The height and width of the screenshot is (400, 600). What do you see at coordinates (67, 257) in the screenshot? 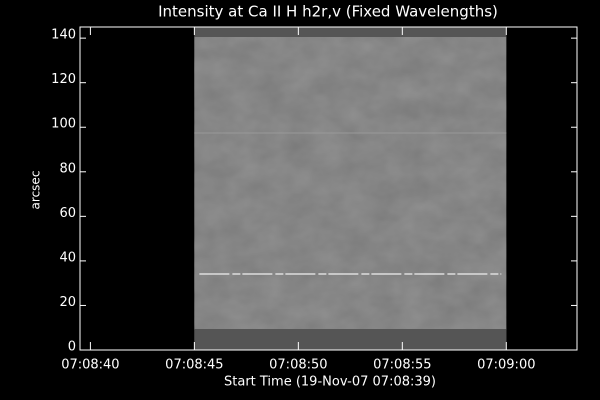
I see `y-tick-label: 40` at bounding box center [67, 257].